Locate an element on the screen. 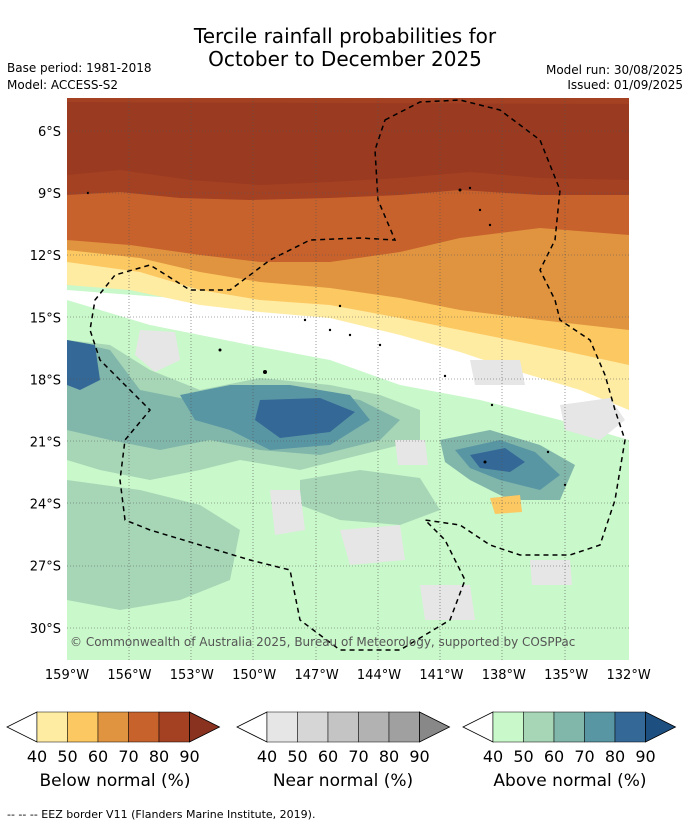 The image size is (690, 827). lat-tick-label: 21°S is located at coordinates (45, 443).